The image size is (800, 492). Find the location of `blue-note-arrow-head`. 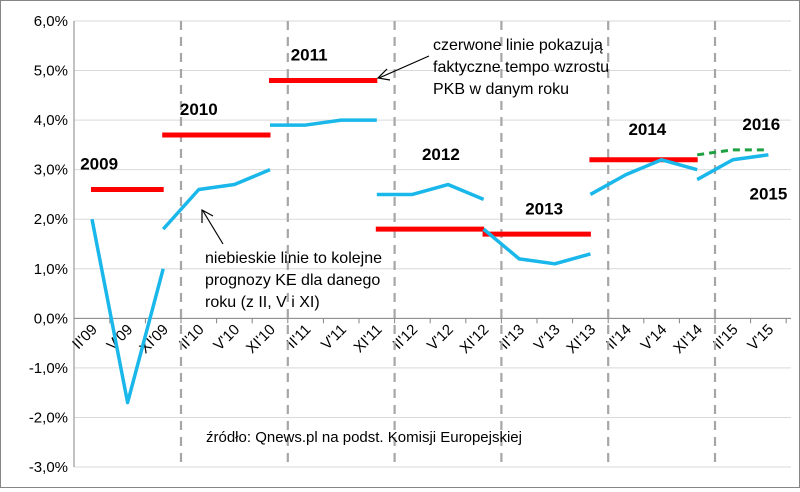

blue-note-arrow-head is located at coordinates (207, 215).